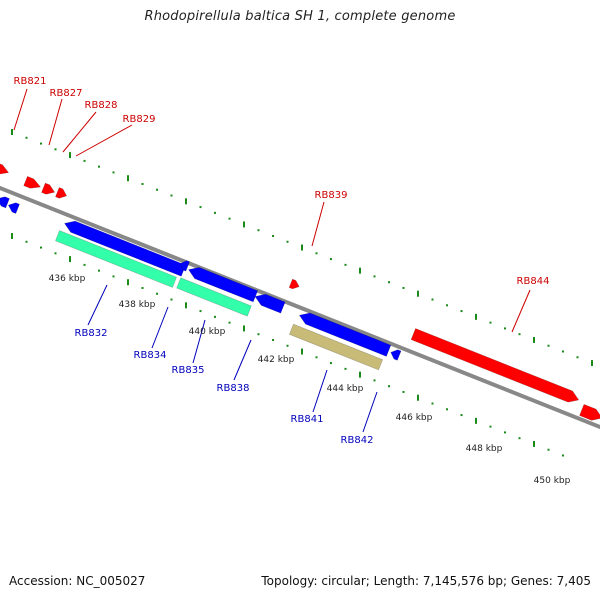  What do you see at coordinates (242, 360) in the screenshot?
I see `leader-rb838` at bounding box center [242, 360].